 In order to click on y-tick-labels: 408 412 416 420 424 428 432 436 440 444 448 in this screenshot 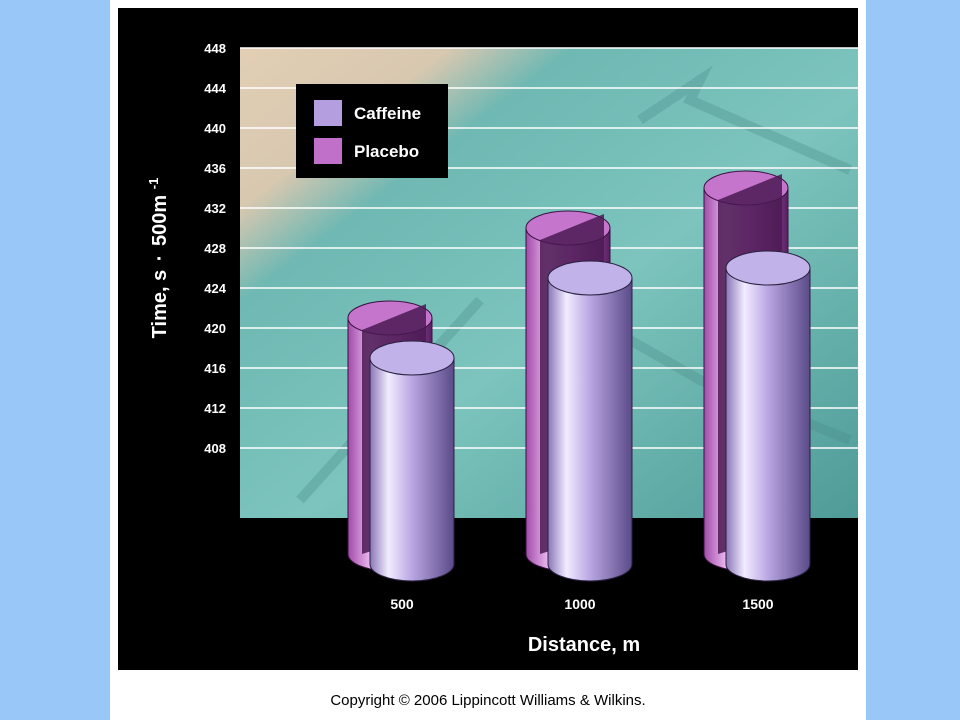, I will do `click(215, 248)`.